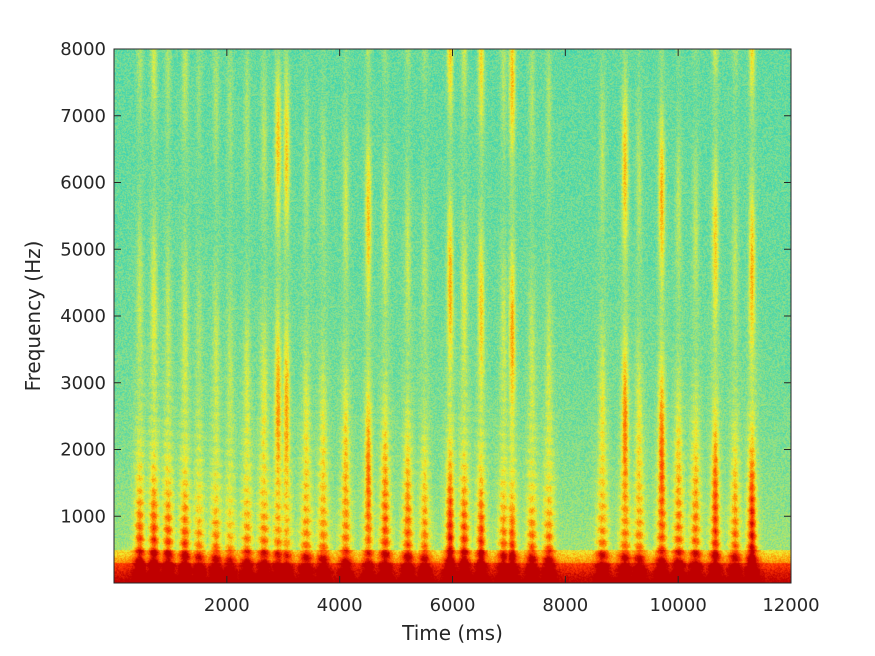 The image size is (875, 656). What do you see at coordinates (340, 605) in the screenshot?
I see `x-tick-label: 4000` at bounding box center [340, 605].